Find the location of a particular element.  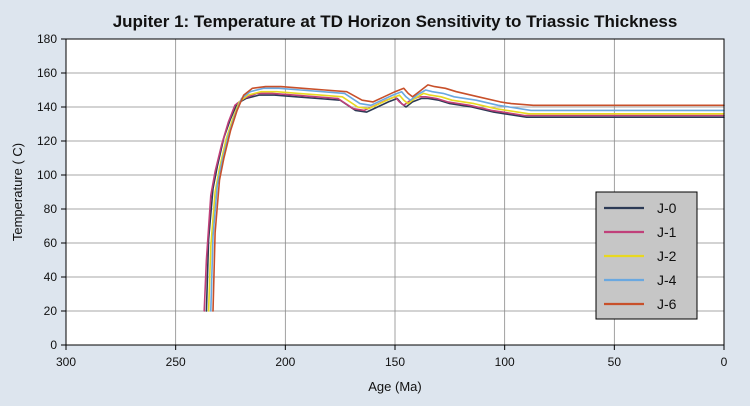

x-axis-label: Age (Ma) is located at coordinates (394, 386).